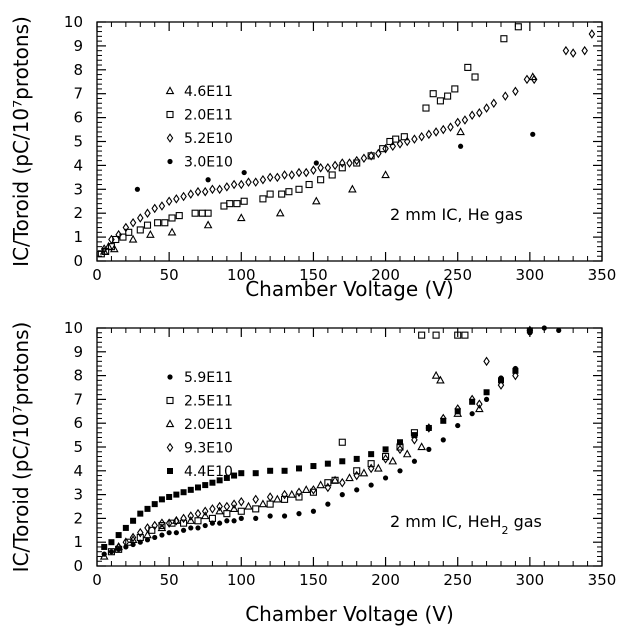 Image resolution: width=625 pixels, height=635 pixels. Describe the element at coordinates (21, 447) in the screenshot. I see `y-axis-title: IC/Toroid (pC/10⁷protons)` at that location.